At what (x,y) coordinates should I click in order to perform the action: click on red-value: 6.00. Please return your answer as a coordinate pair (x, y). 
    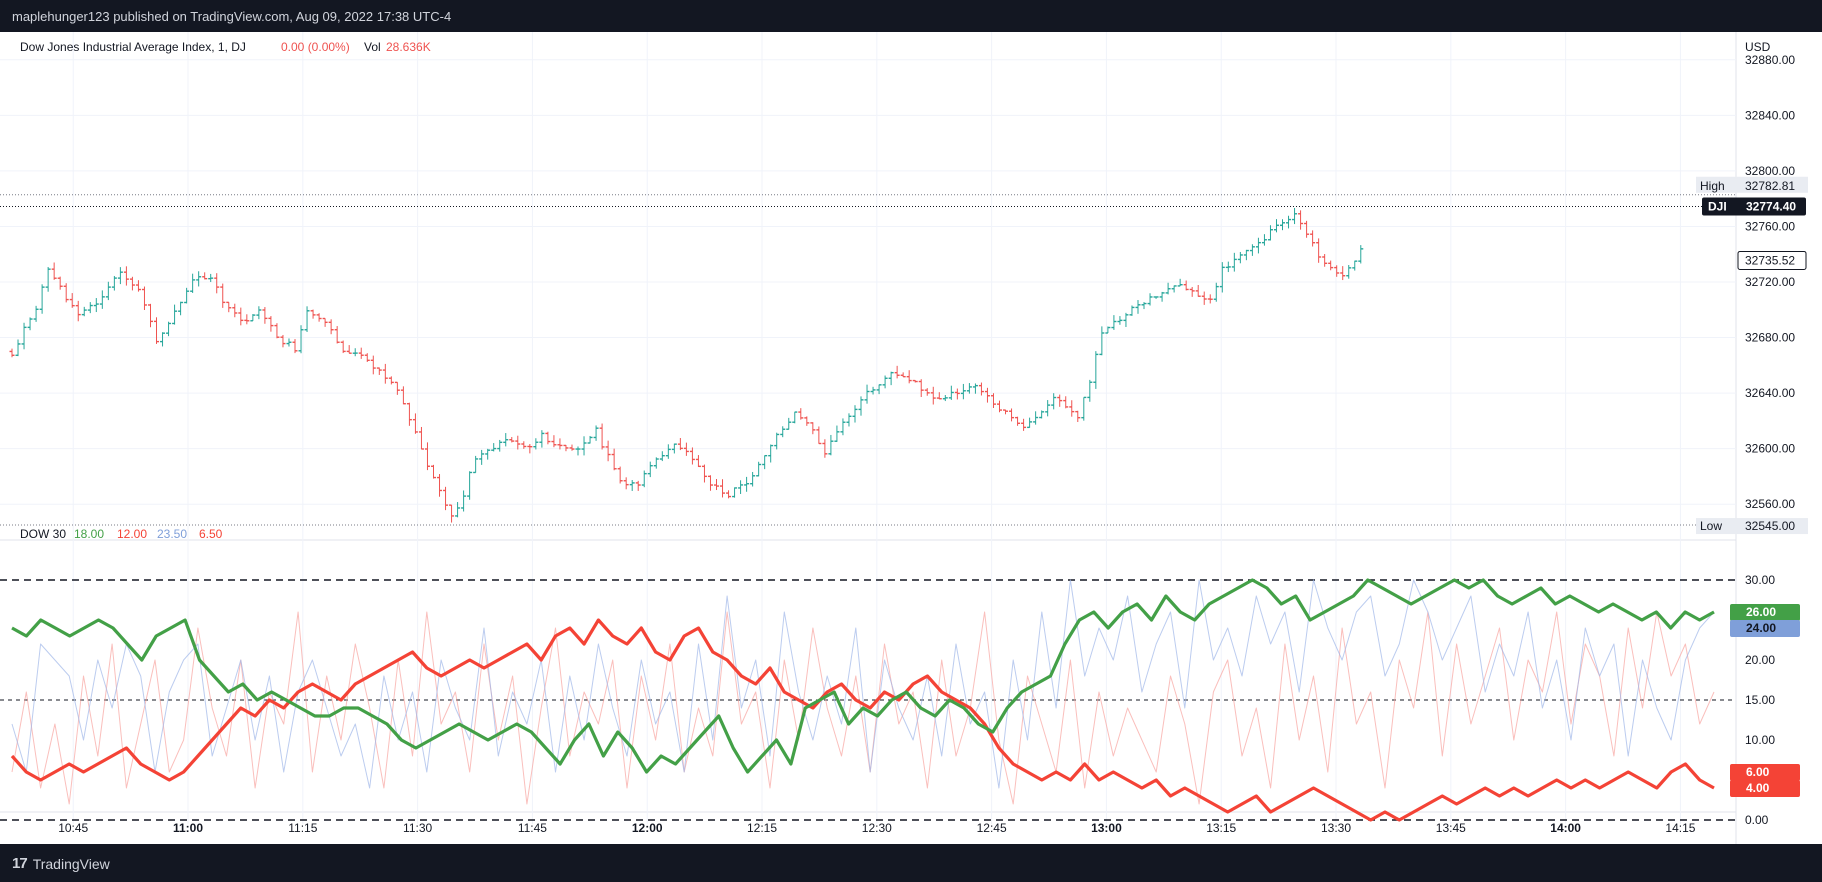
    Looking at the image, I should click on (1758, 772).